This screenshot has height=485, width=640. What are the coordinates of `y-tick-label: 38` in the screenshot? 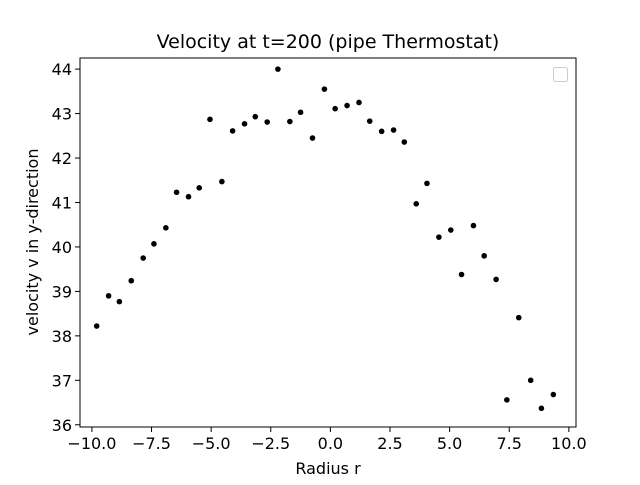 It's located at (62, 336).